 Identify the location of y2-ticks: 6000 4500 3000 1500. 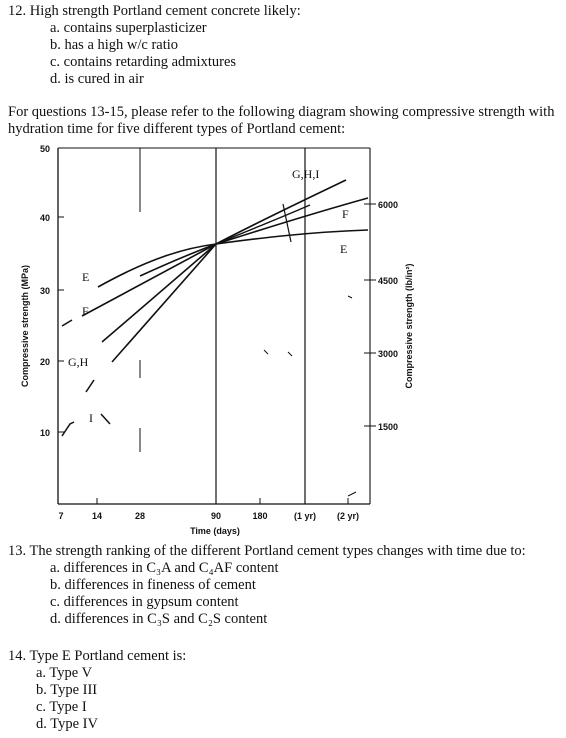
(381, 316).